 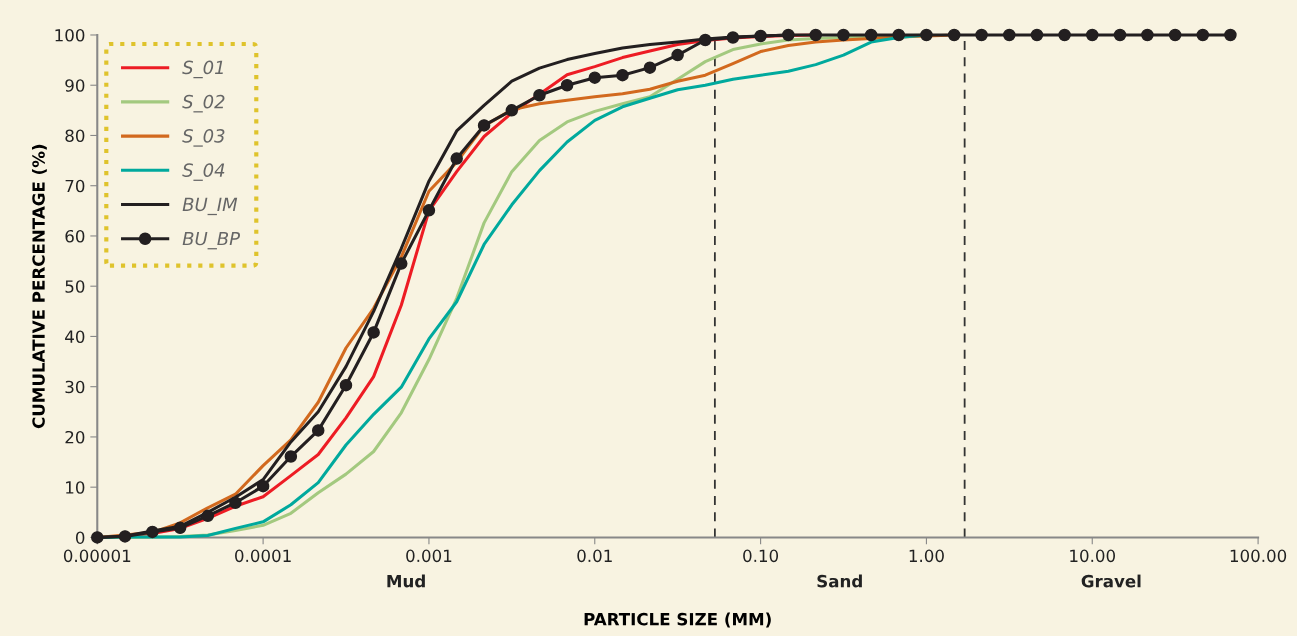 I want to click on y-tick-label: 70, so click(x=75, y=186).